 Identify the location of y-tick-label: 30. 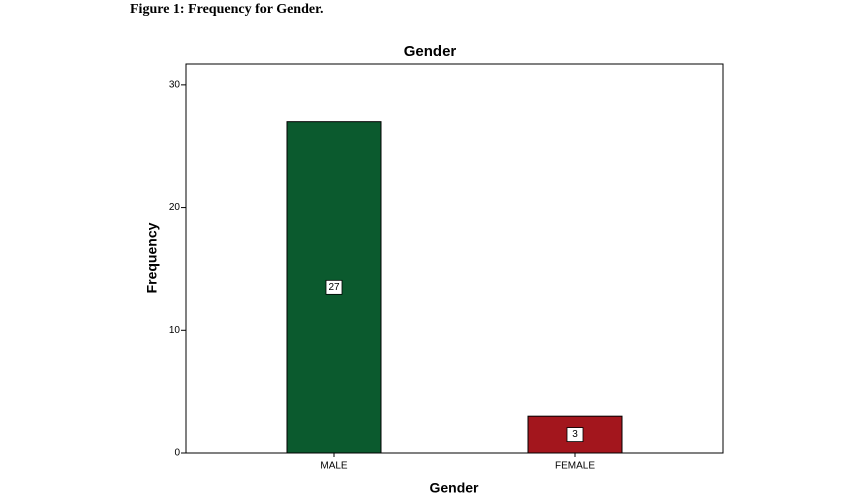
(175, 85).